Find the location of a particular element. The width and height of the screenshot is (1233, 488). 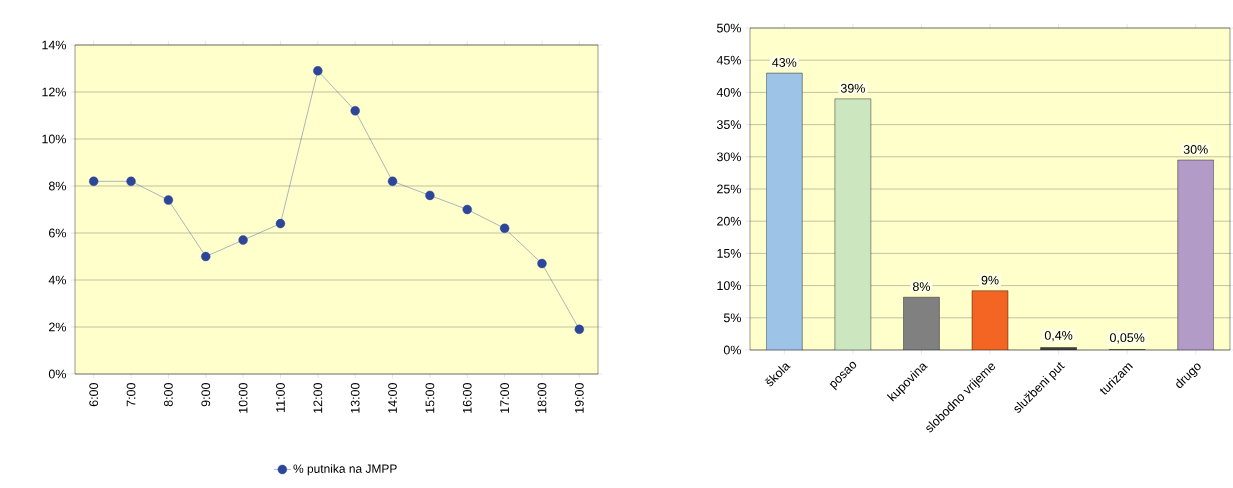

data-label: 0,4% is located at coordinates (1058, 336).